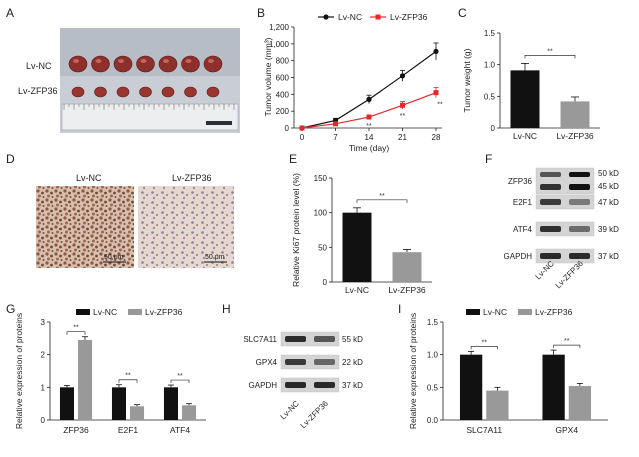 The height and width of the screenshot is (457, 639). Describe the element at coordinates (260, 339) in the screenshot. I see `blot-label-slc7a11: SLC7A11` at that location.